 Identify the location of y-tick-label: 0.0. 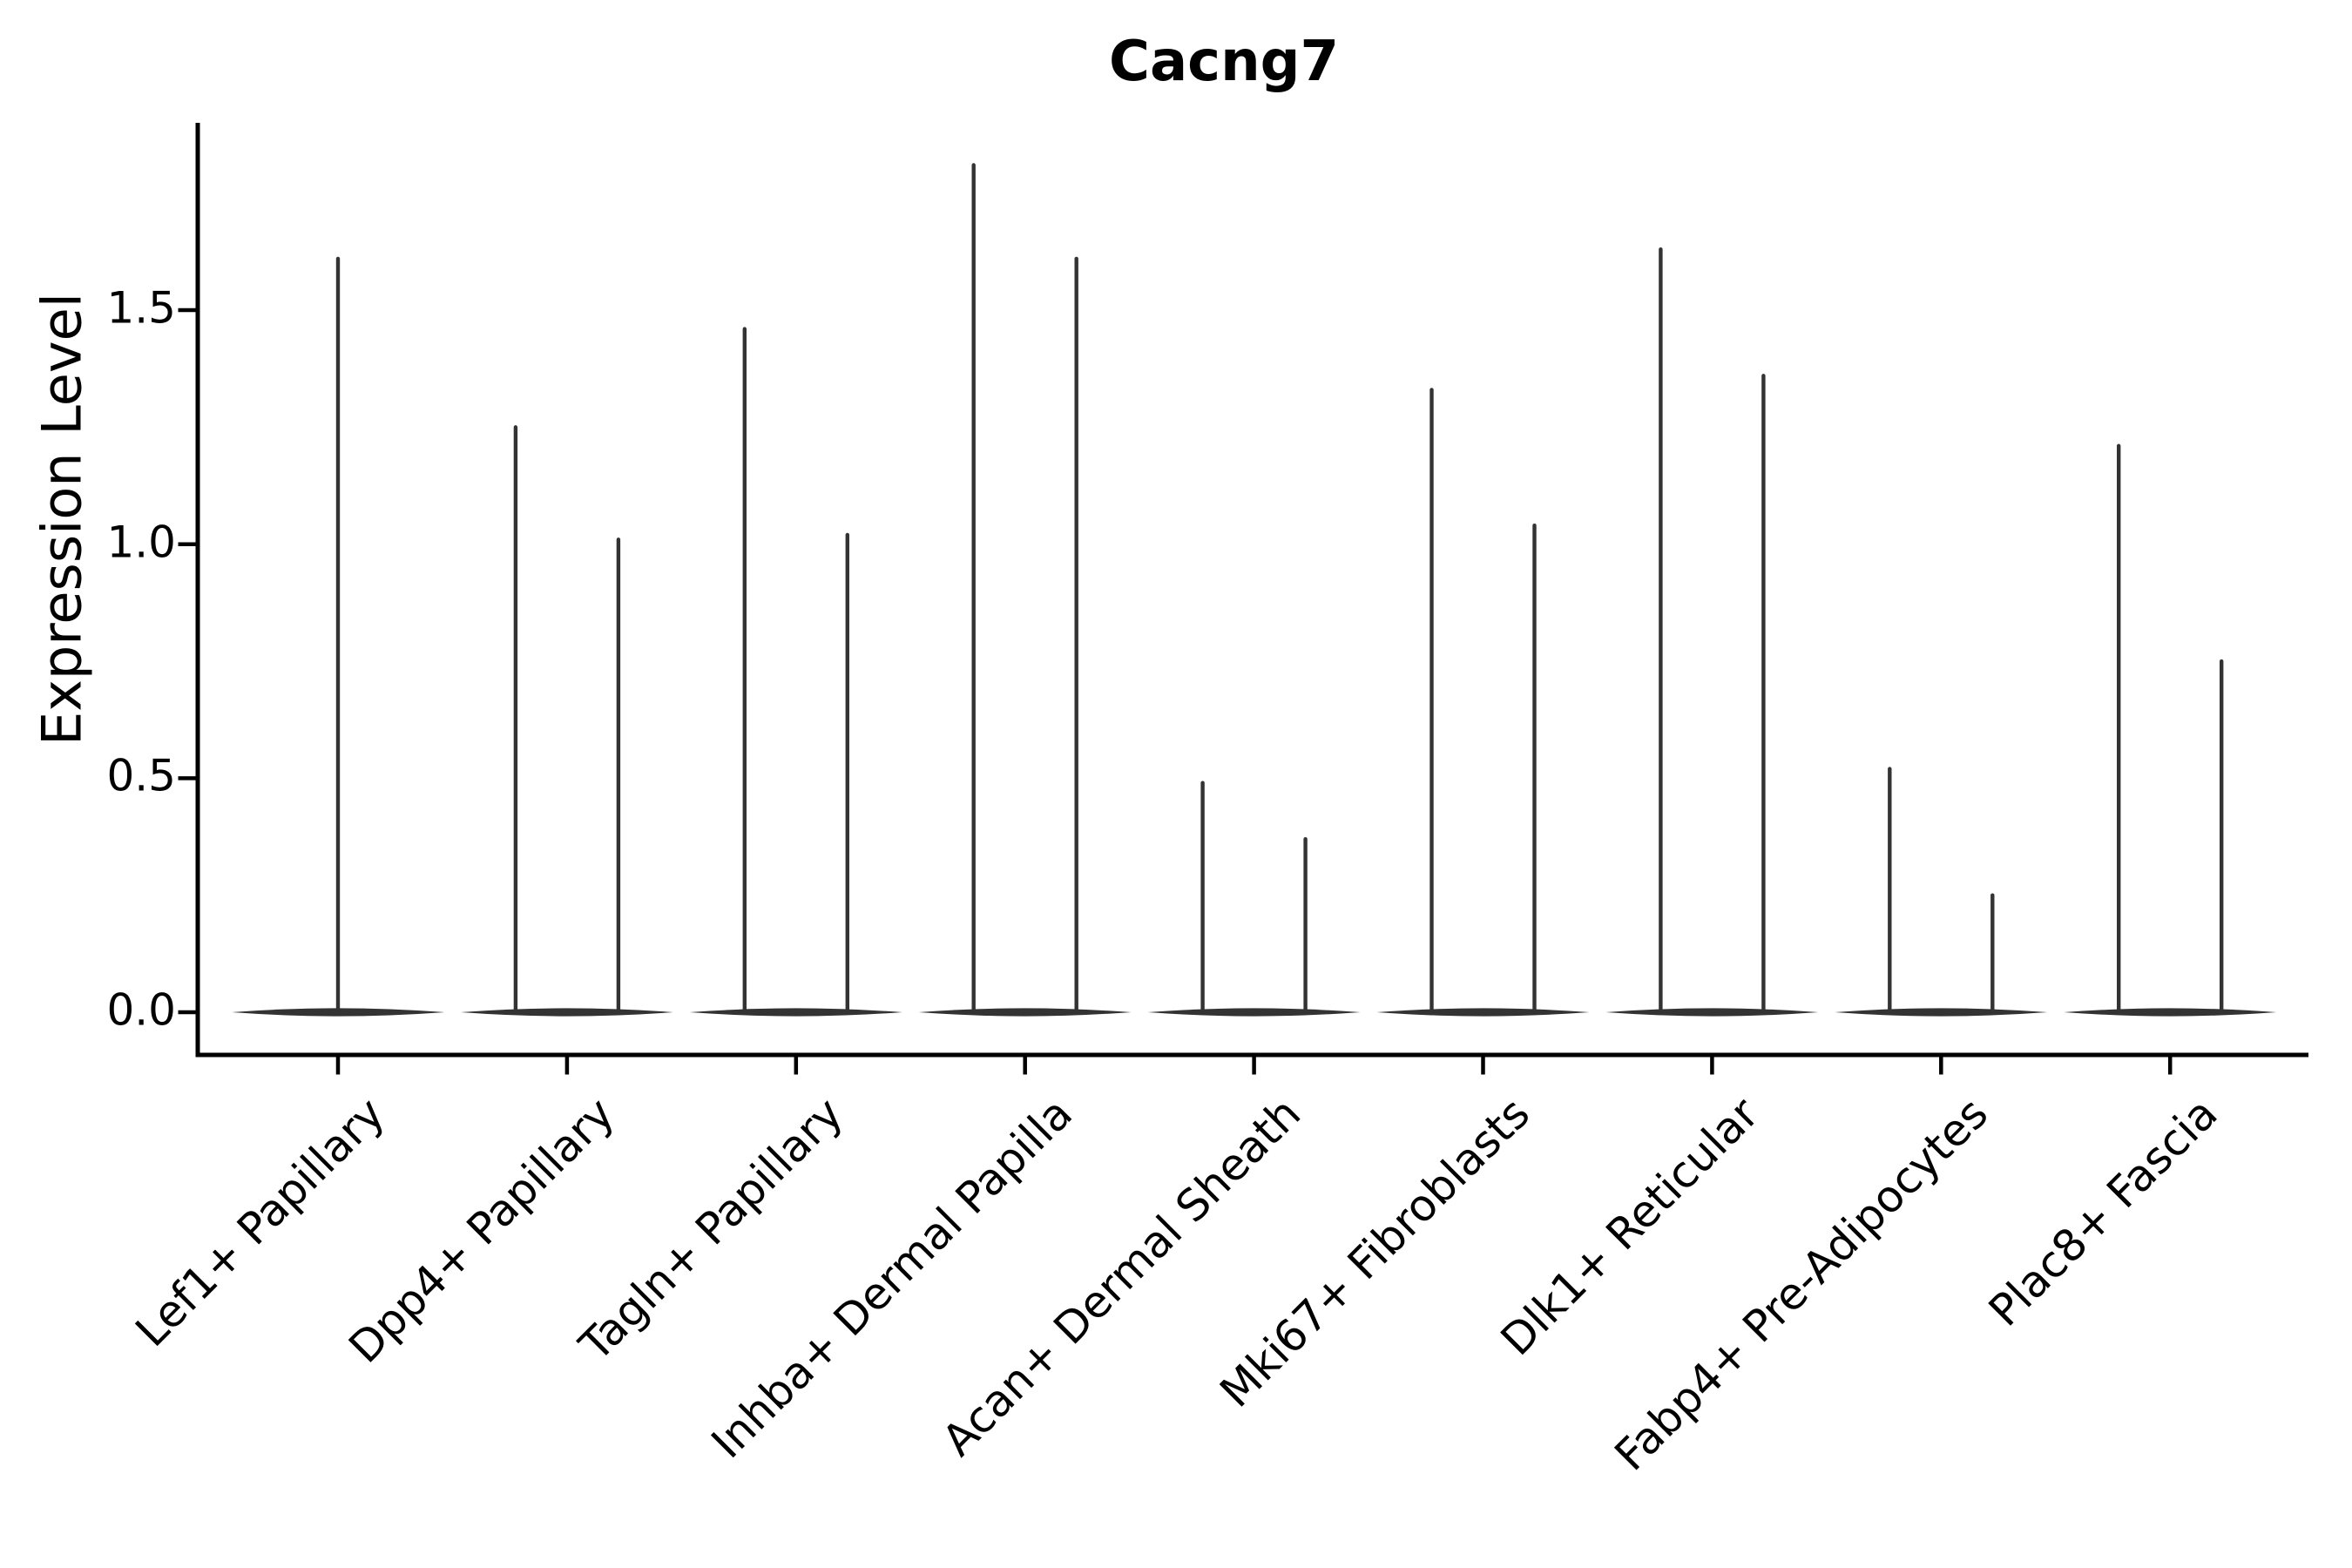
(141, 1010).